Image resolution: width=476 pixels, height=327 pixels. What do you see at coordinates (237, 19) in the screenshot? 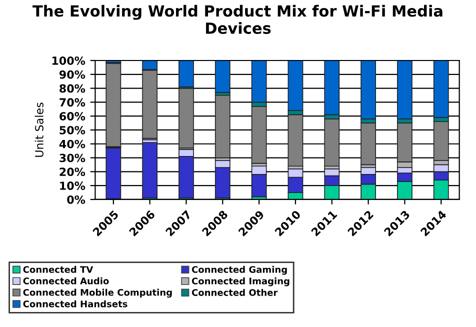
I see `chart-title: The Evolving World Product Mix for Wi-Fi Media Devices` at bounding box center [237, 19].